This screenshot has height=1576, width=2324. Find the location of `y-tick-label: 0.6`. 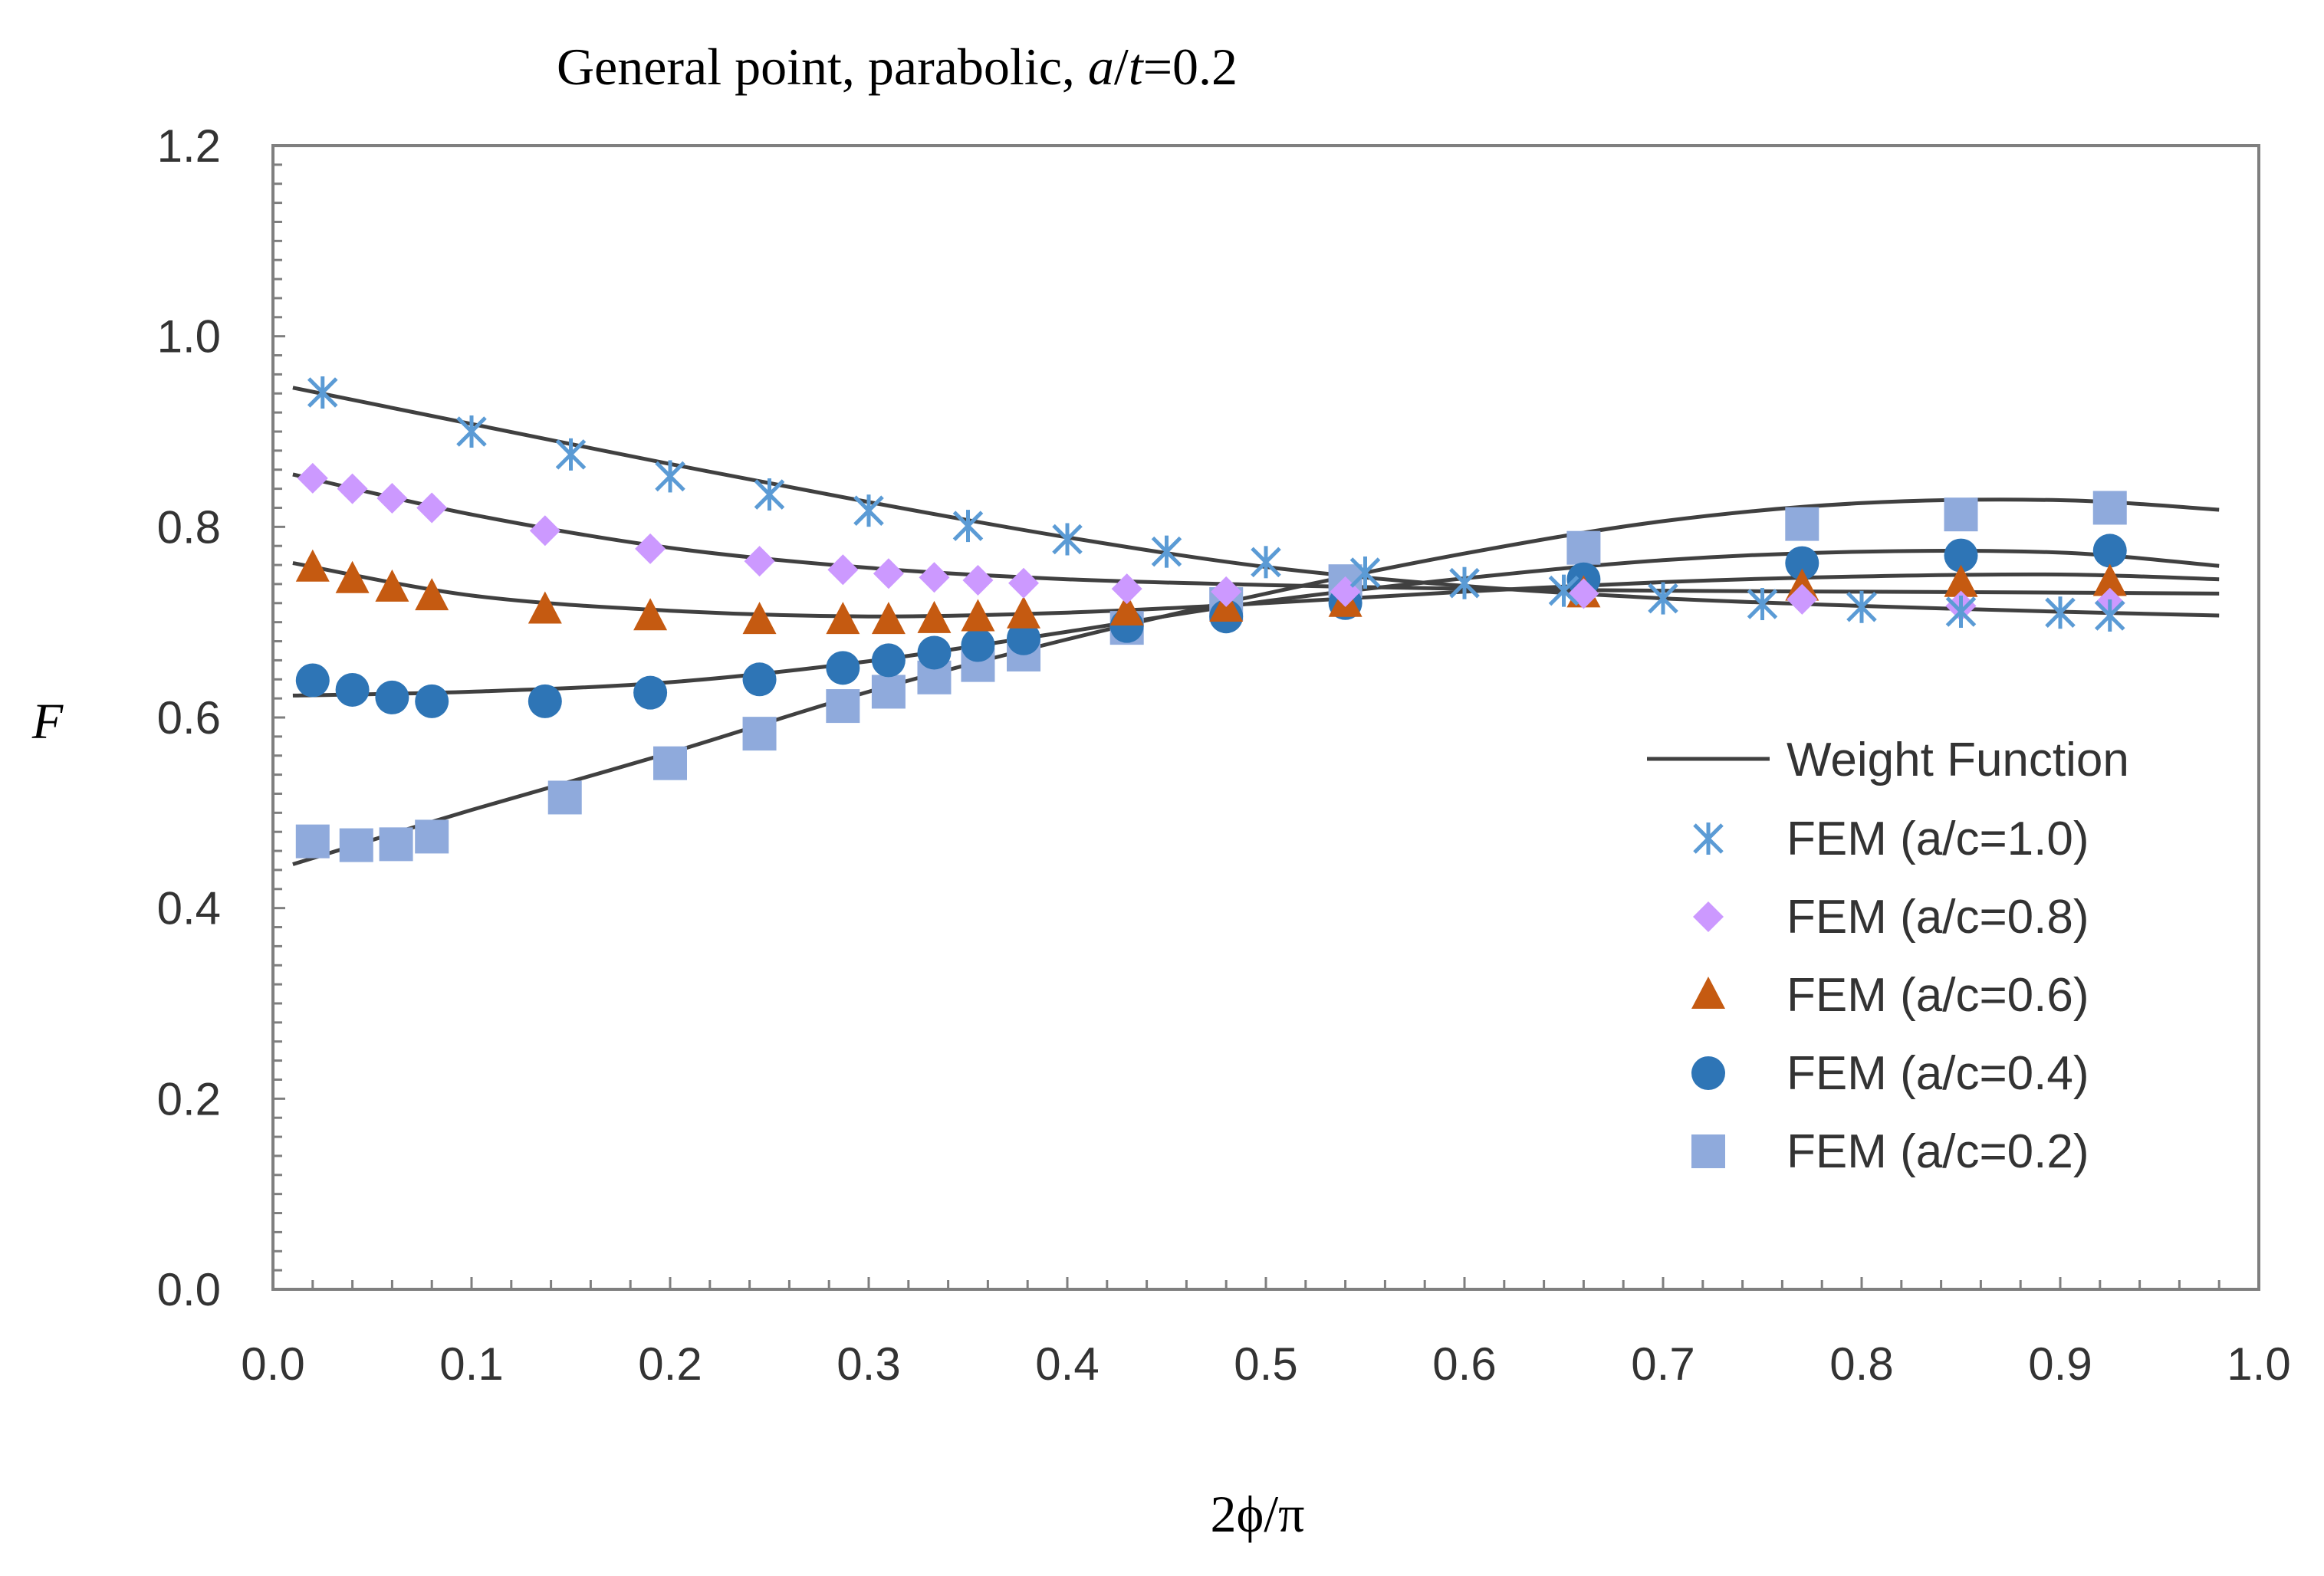

y-tick-label: 0.6 is located at coordinates (189, 718).